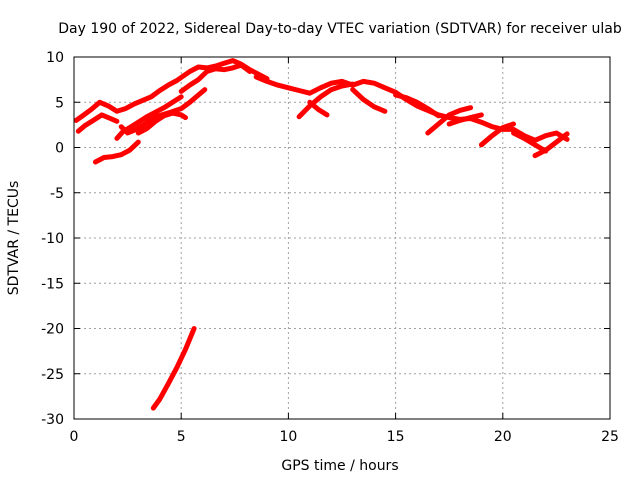 The image size is (640, 480). I want to click on x-tick-label: 5, so click(181, 437).